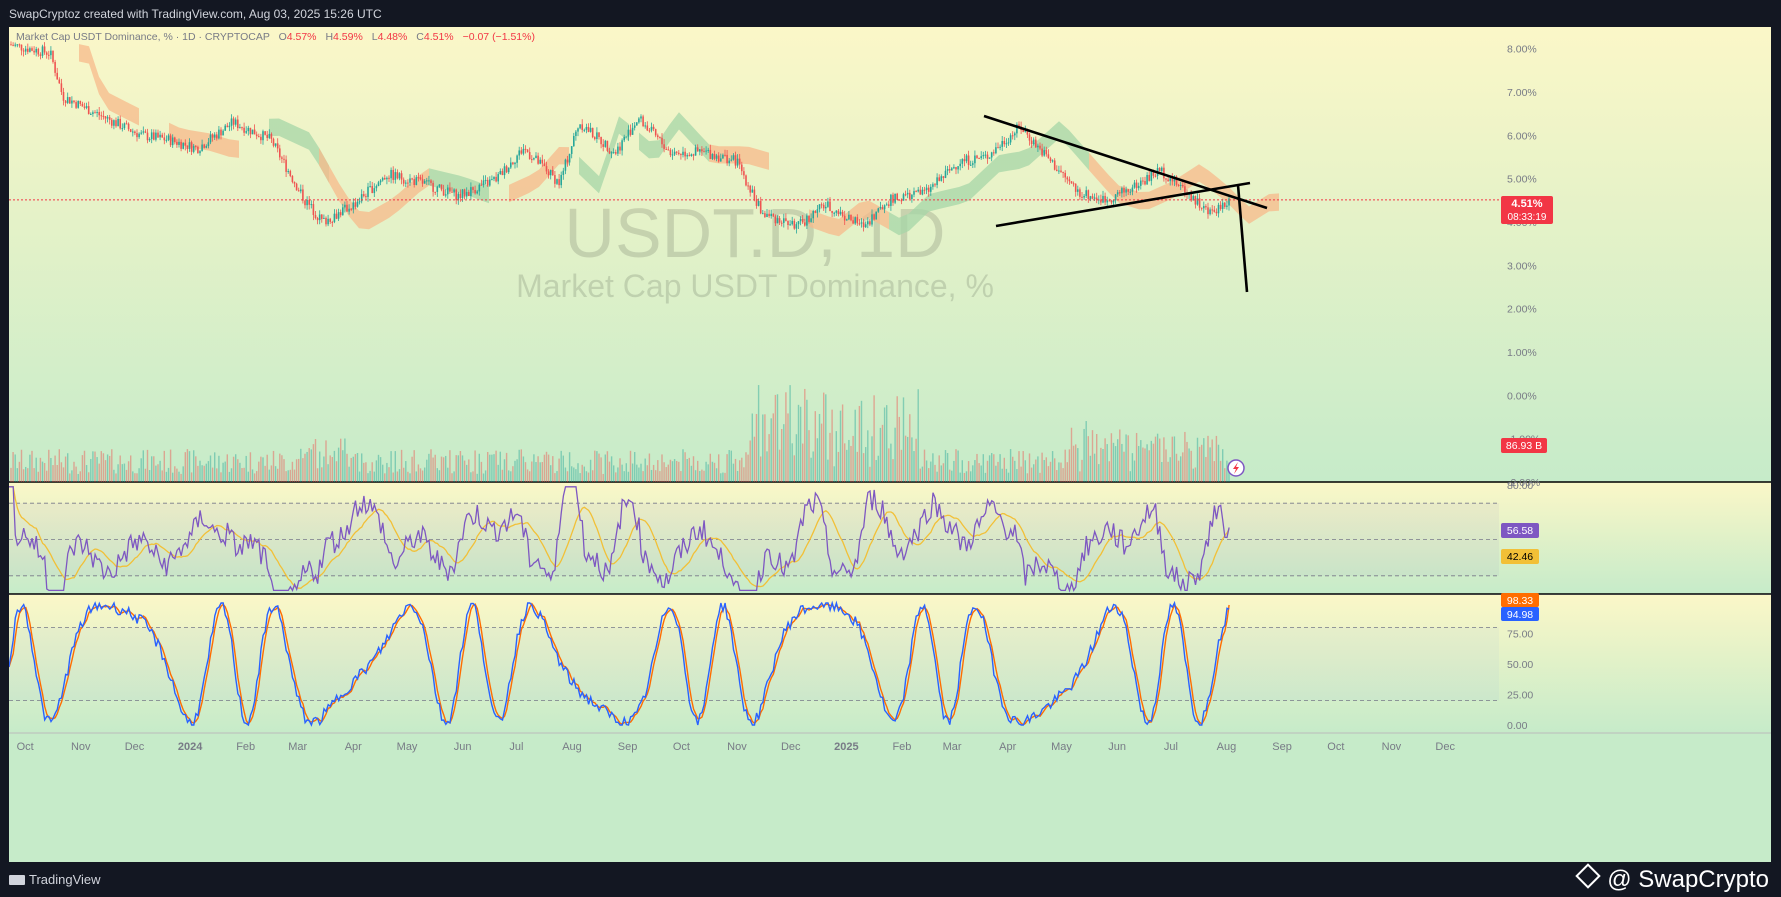 This screenshot has width=1781, height=897. Describe the element at coordinates (1242, 238) in the screenshot. I see `breakdown-arrow-line` at that location.